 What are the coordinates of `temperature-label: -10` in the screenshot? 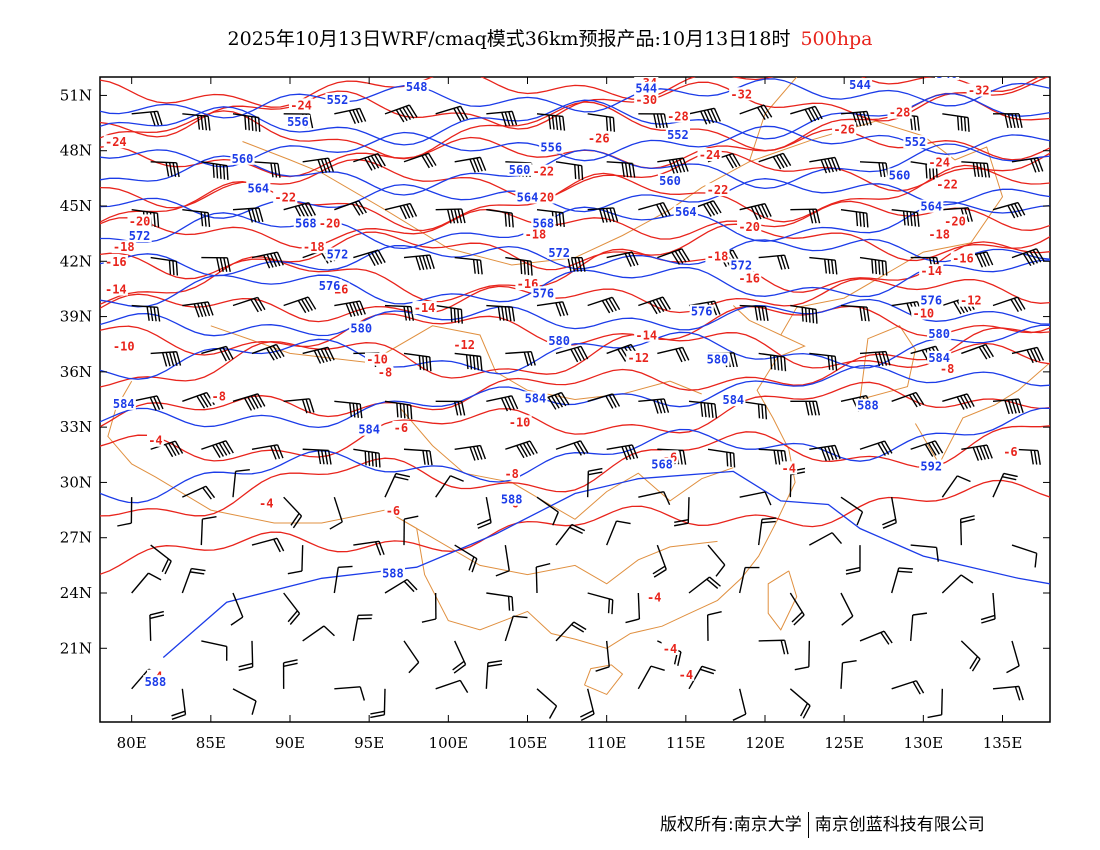 It's located at (377, 360).